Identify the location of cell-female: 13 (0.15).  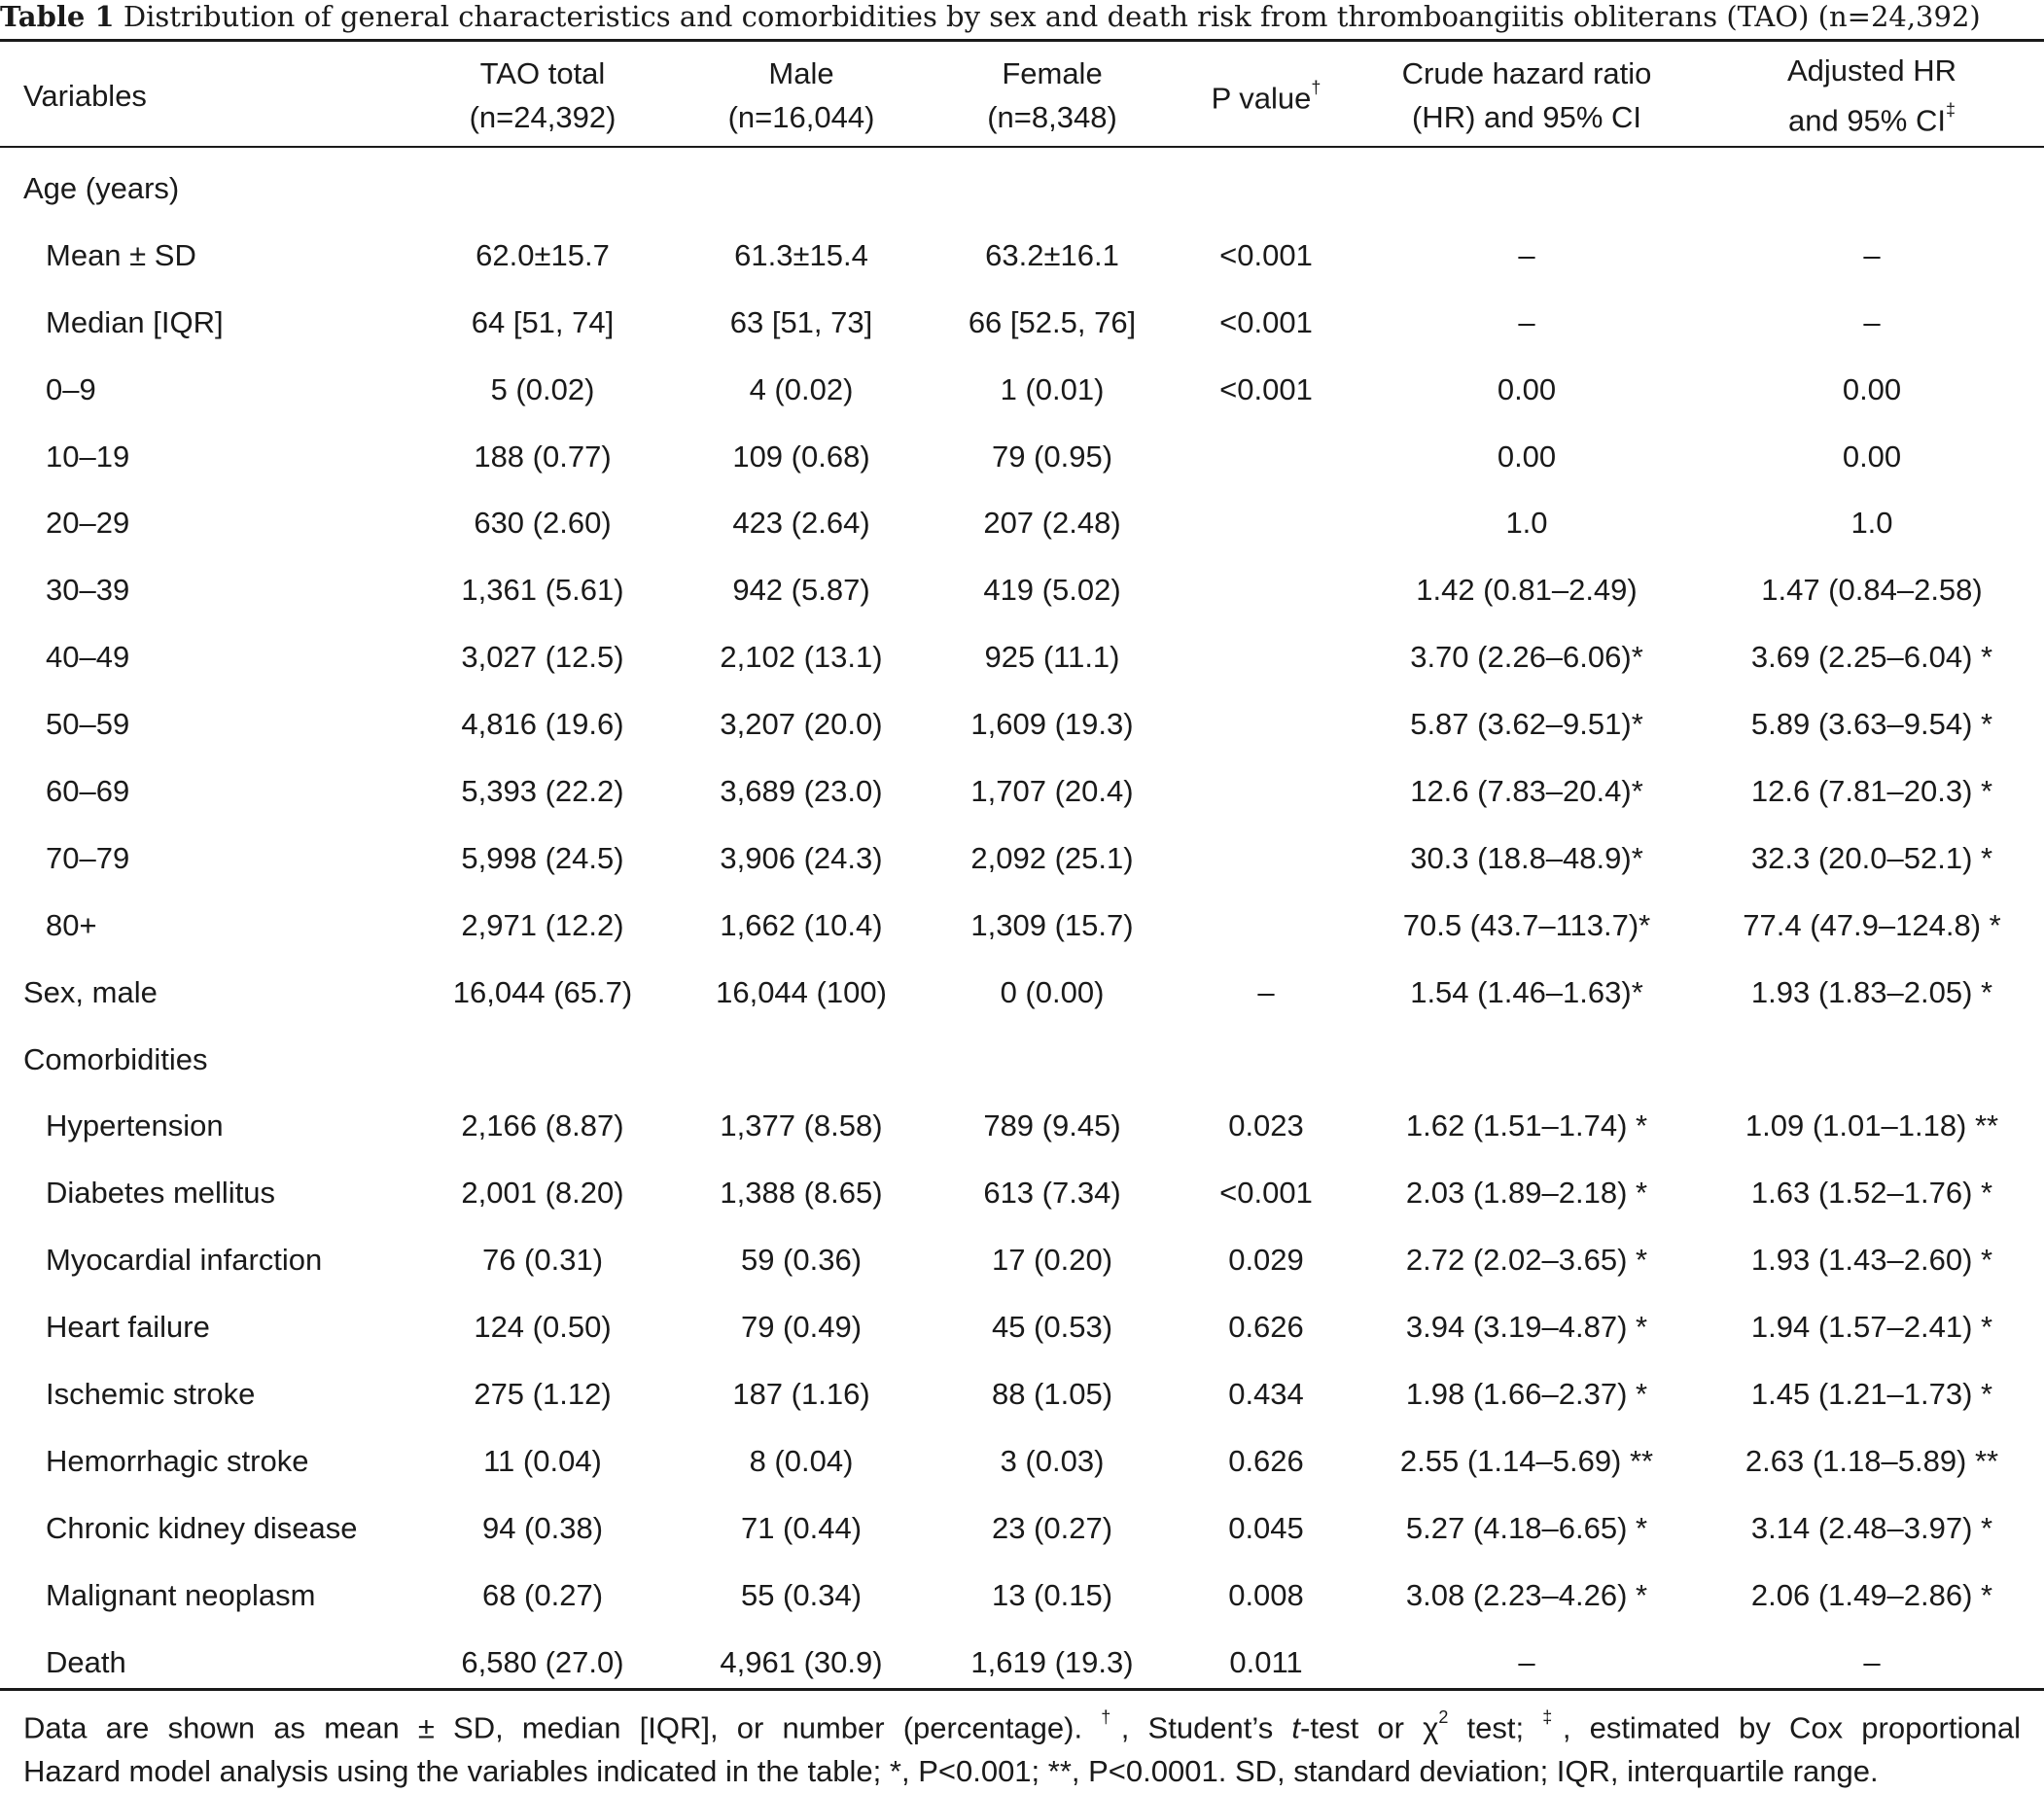
(1052, 1595).